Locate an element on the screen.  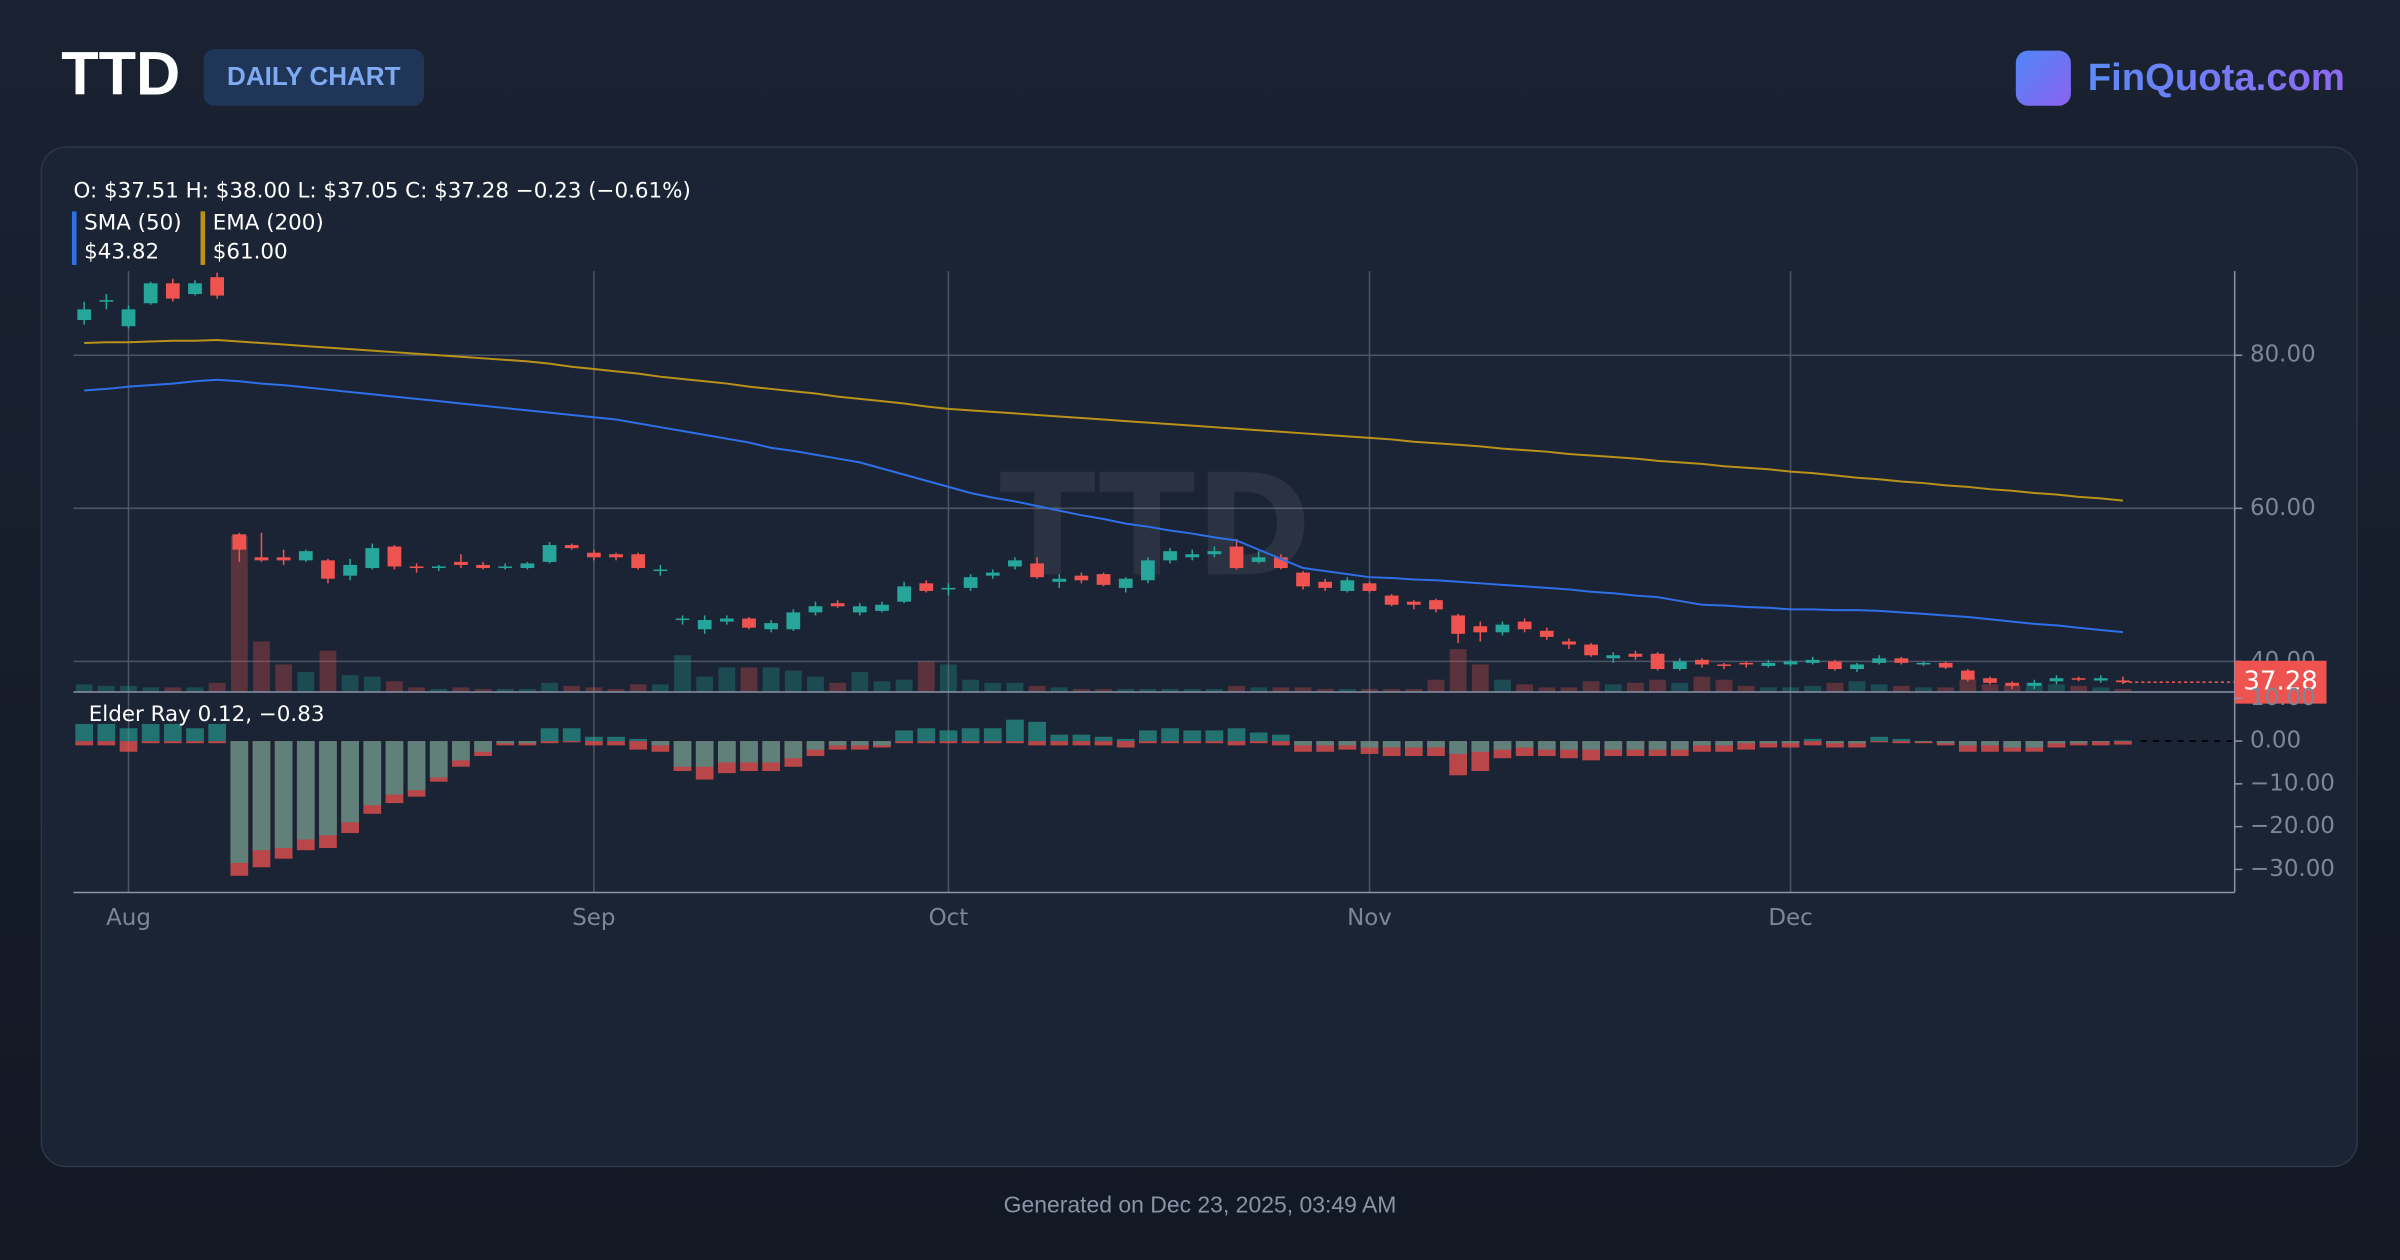
last-price-tag is located at coordinates (2280, 682).